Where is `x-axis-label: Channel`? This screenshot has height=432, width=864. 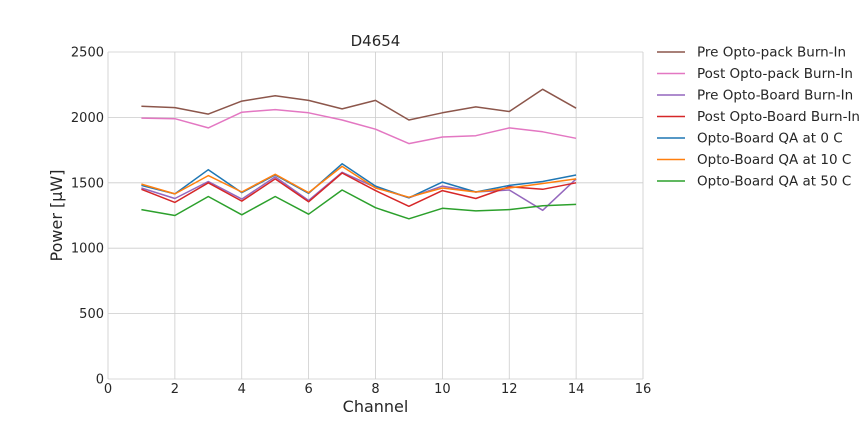 x-axis-label: Channel is located at coordinates (376, 406).